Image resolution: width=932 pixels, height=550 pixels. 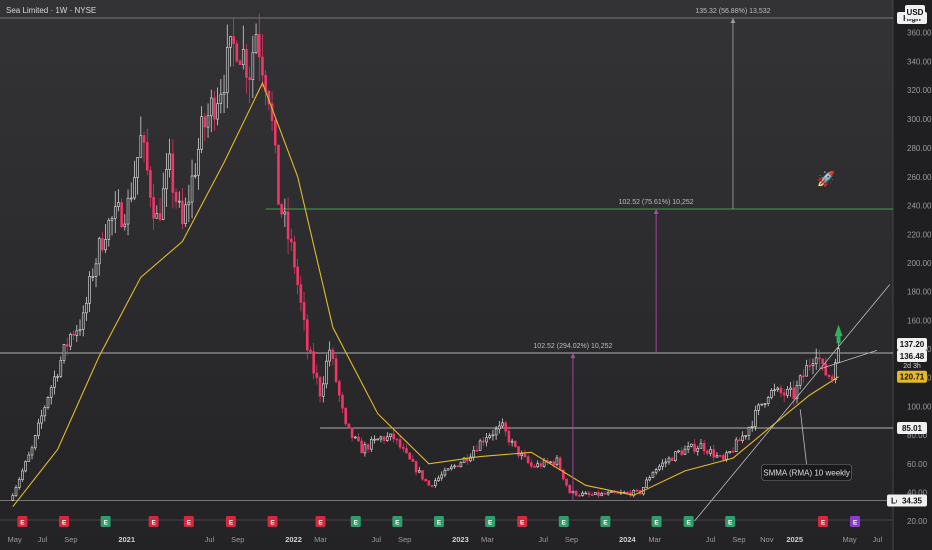 I want to click on time-tick-label: Sep, so click(x=738, y=539).